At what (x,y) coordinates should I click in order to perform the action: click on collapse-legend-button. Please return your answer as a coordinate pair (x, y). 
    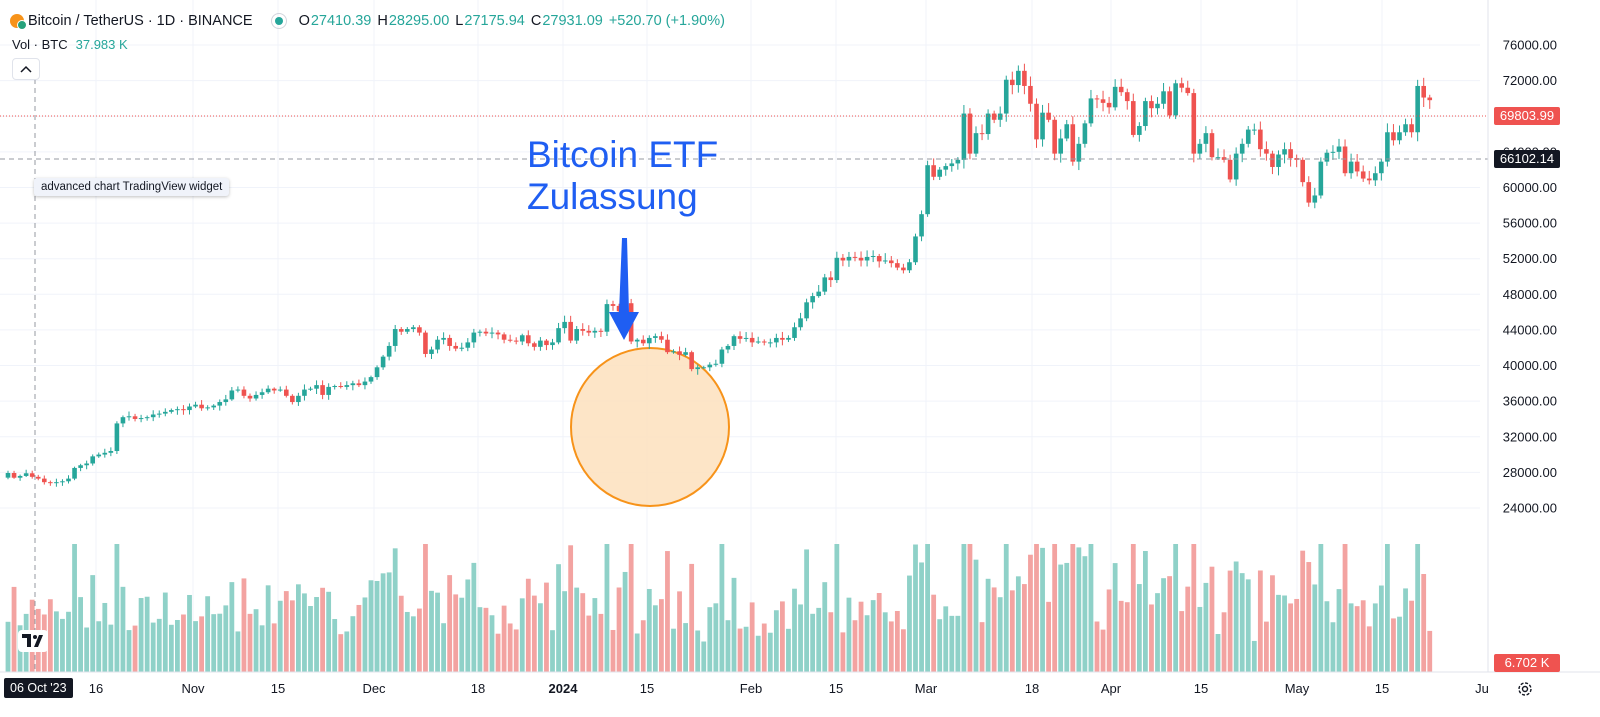
    Looking at the image, I should click on (26, 69).